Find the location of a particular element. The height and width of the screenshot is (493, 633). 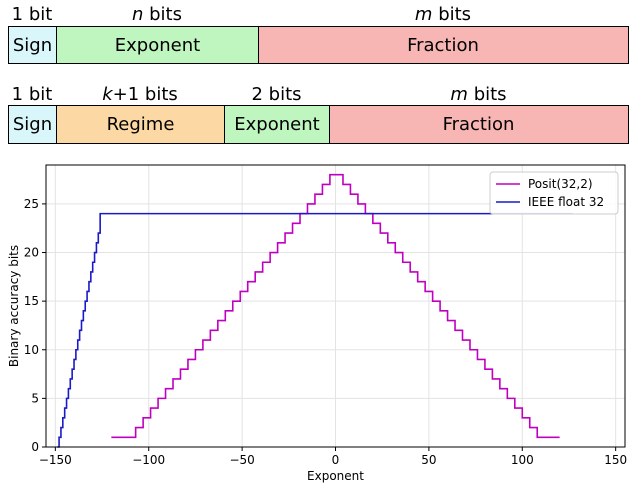

x-tick-label: 0 is located at coordinates (336, 460).